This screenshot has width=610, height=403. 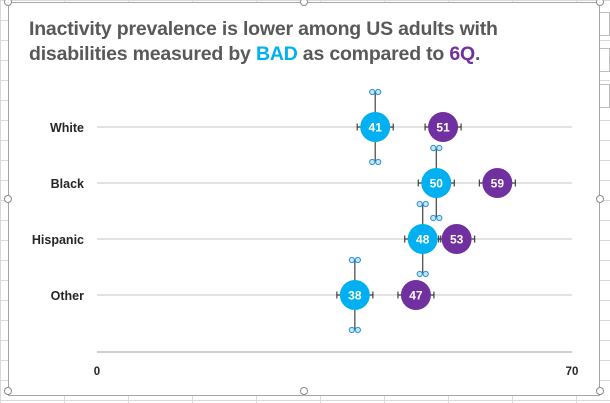 I want to click on category-label: White, so click(x=67, y=128).